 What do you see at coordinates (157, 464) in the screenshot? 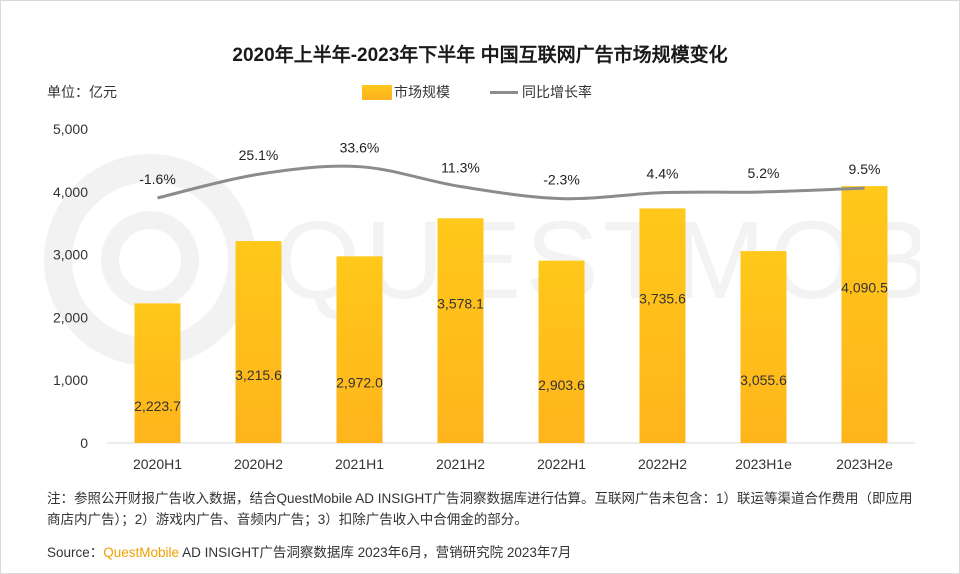
I see `x-tick-label: 2020H1` at bounding box center [157, 464].